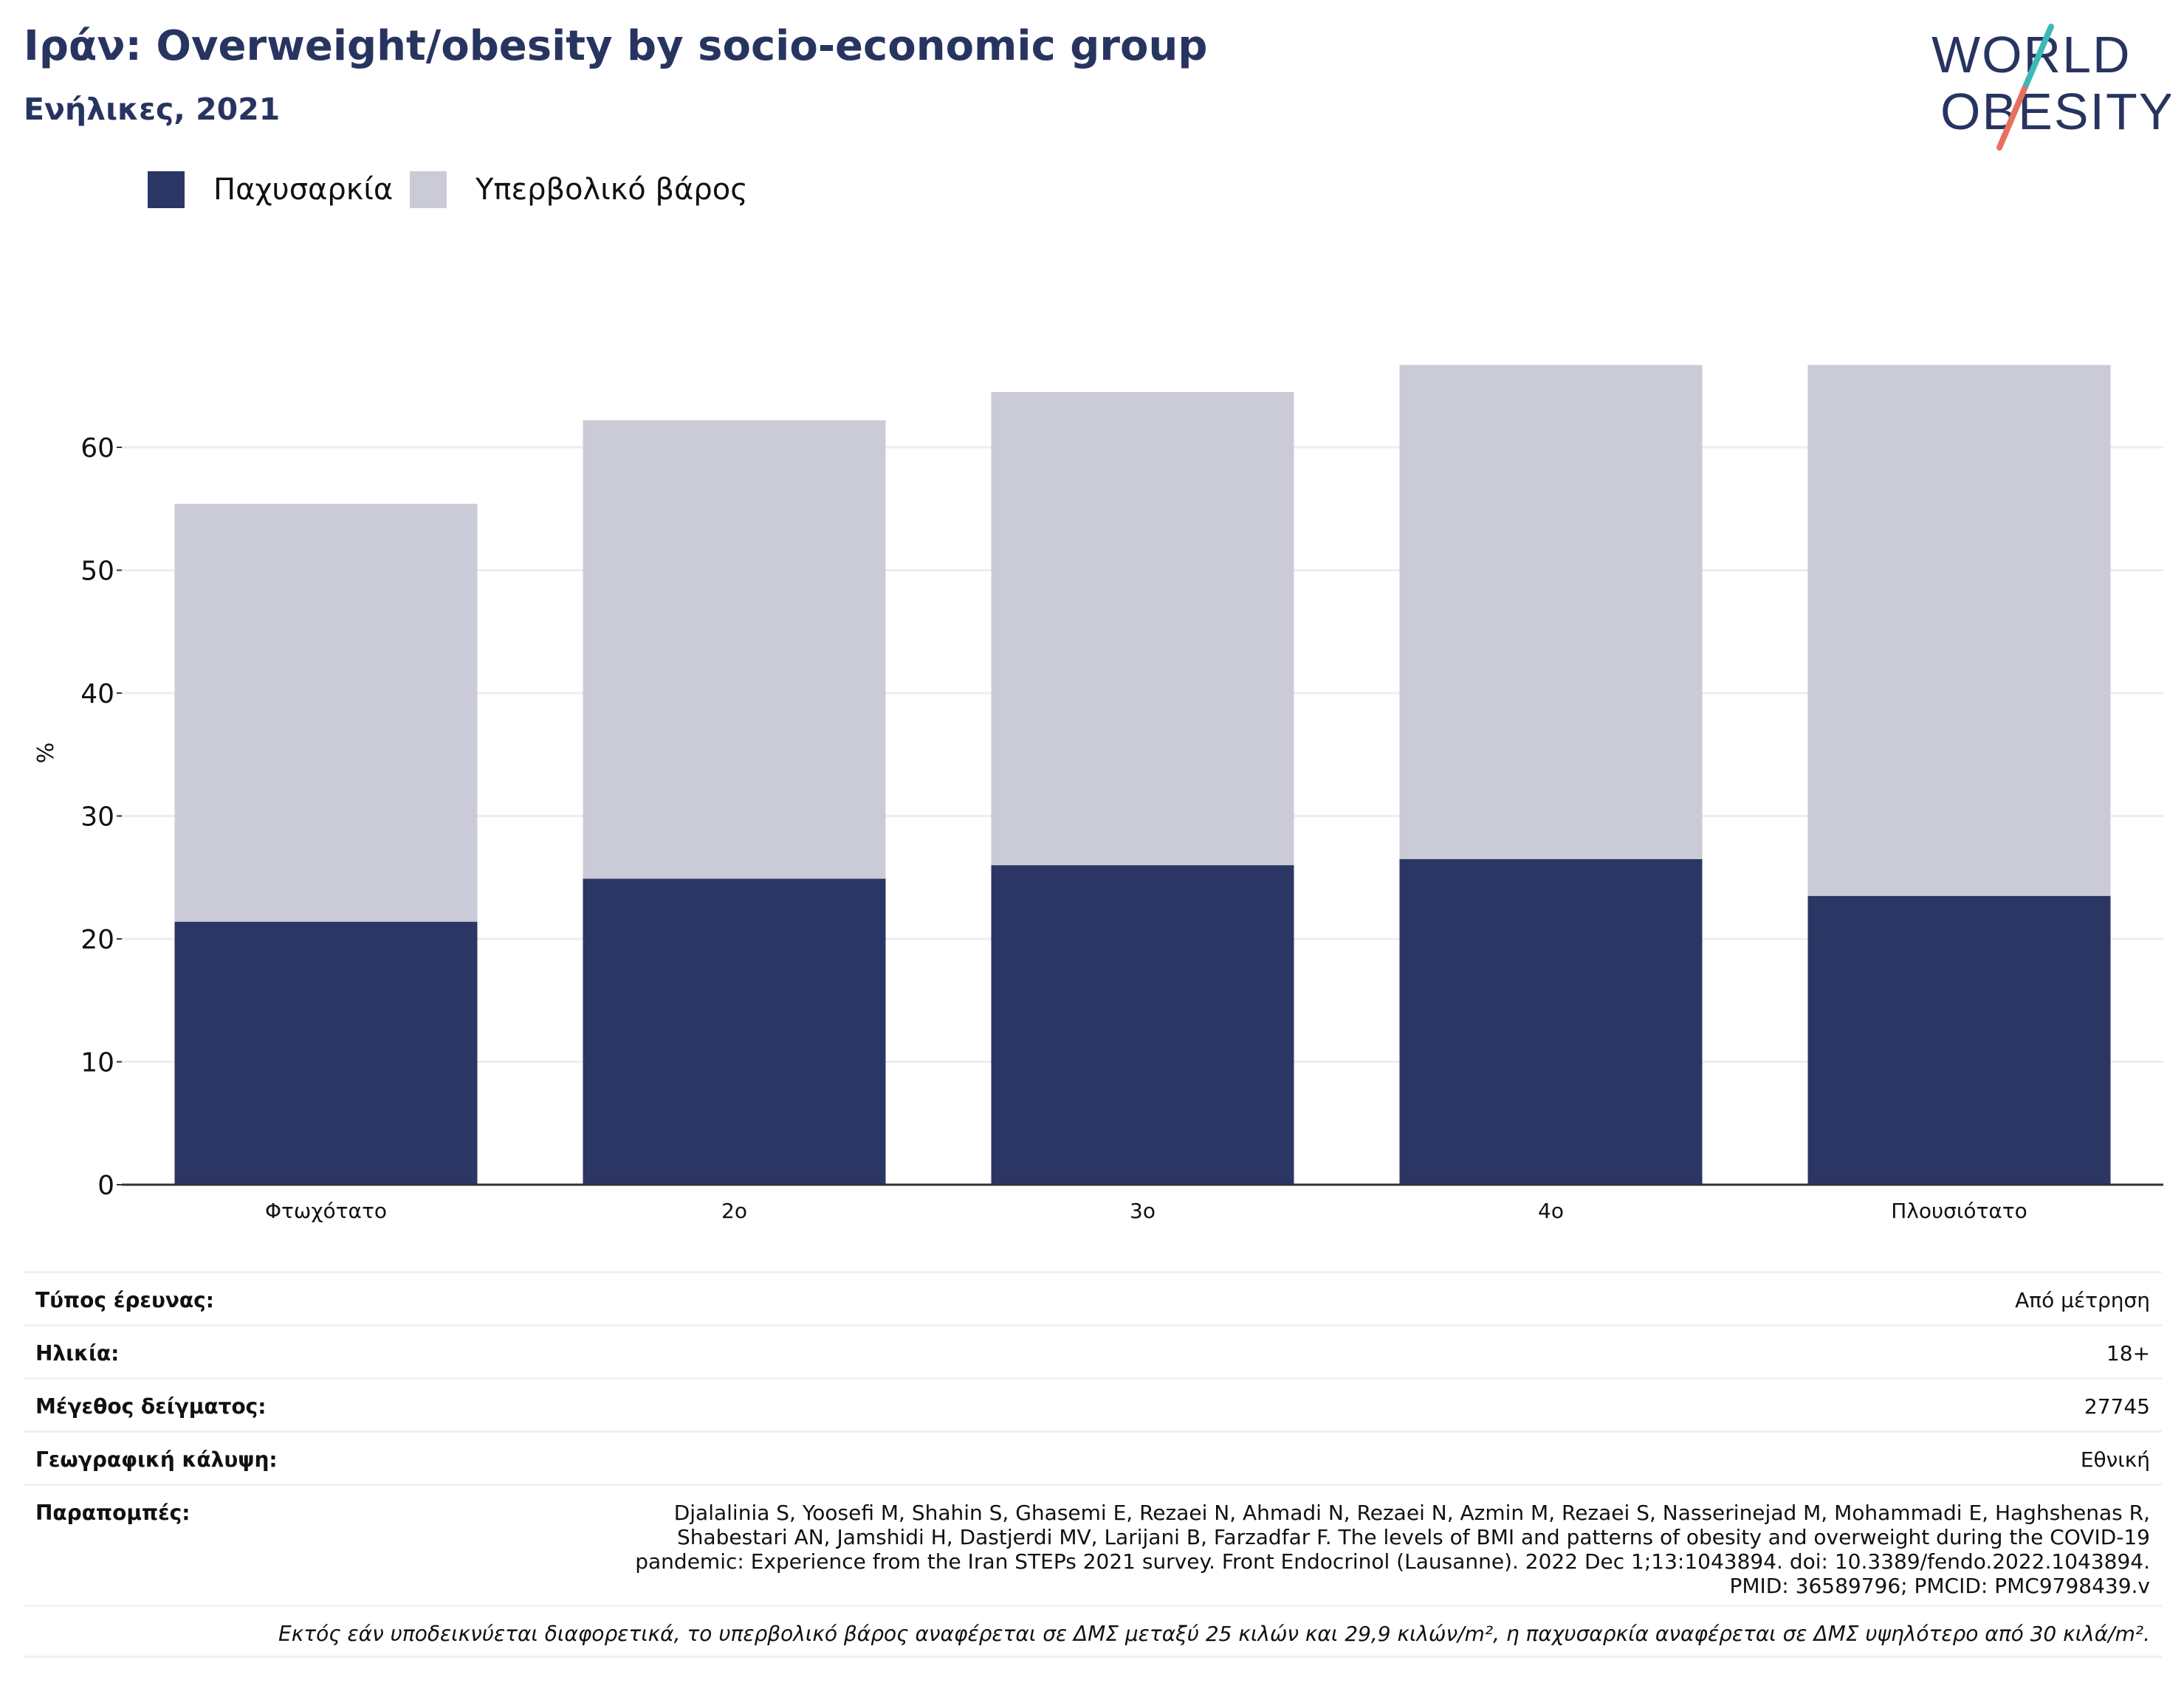  What do you see at coordinates (97, 572) in the screenshot?
I see `y-tick-label: 50` at bounding box center [97, 572].